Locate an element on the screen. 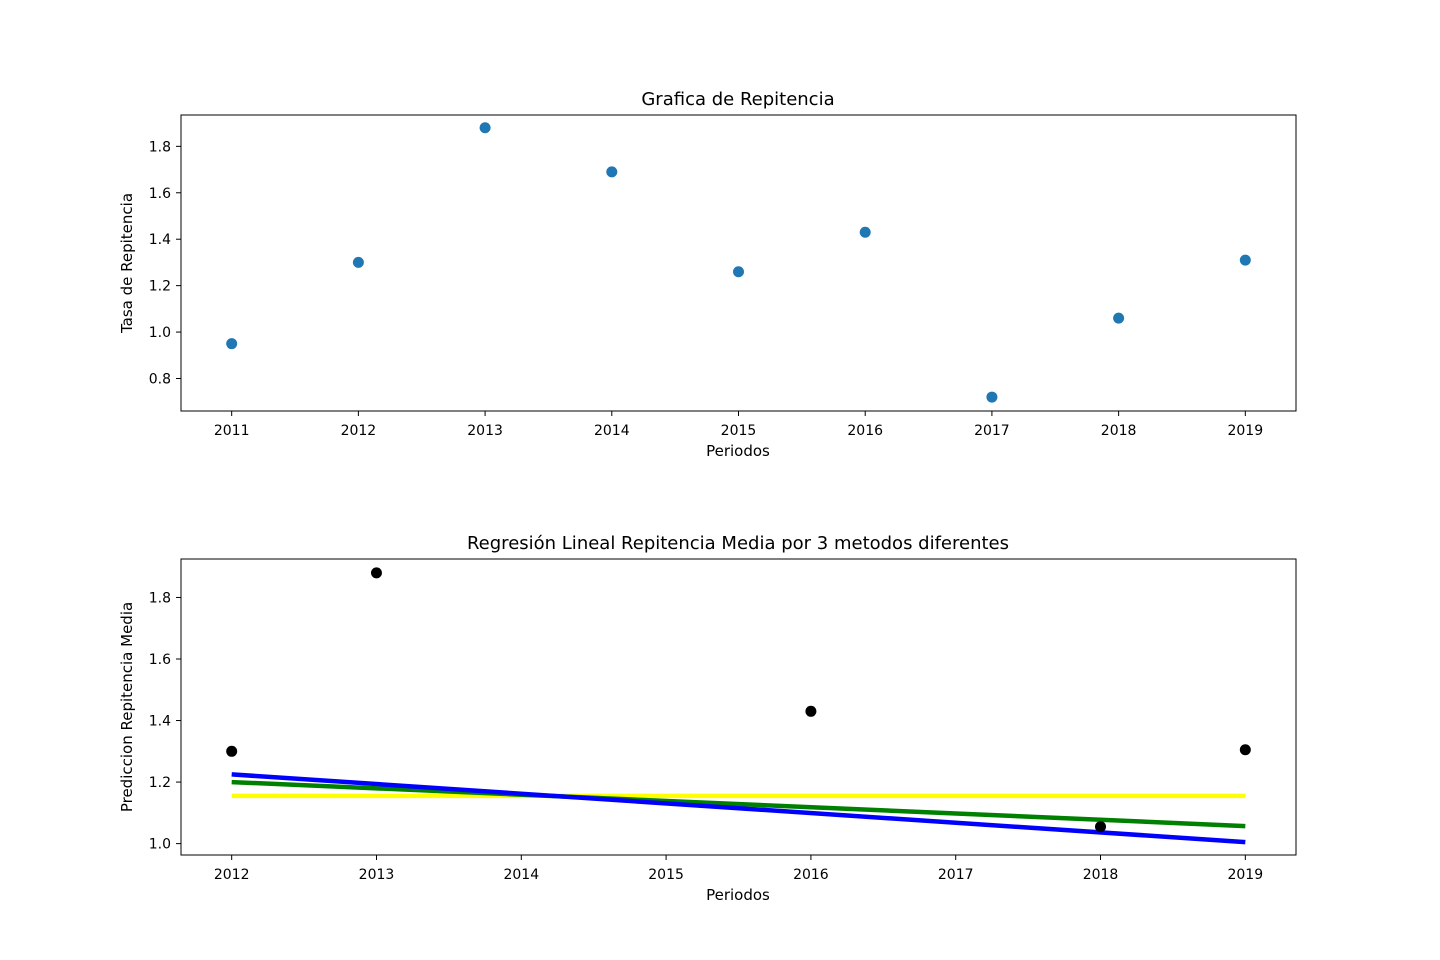 The image size is (1440, 960). chart-2-regression-lines is located at coordinates (738, 808).